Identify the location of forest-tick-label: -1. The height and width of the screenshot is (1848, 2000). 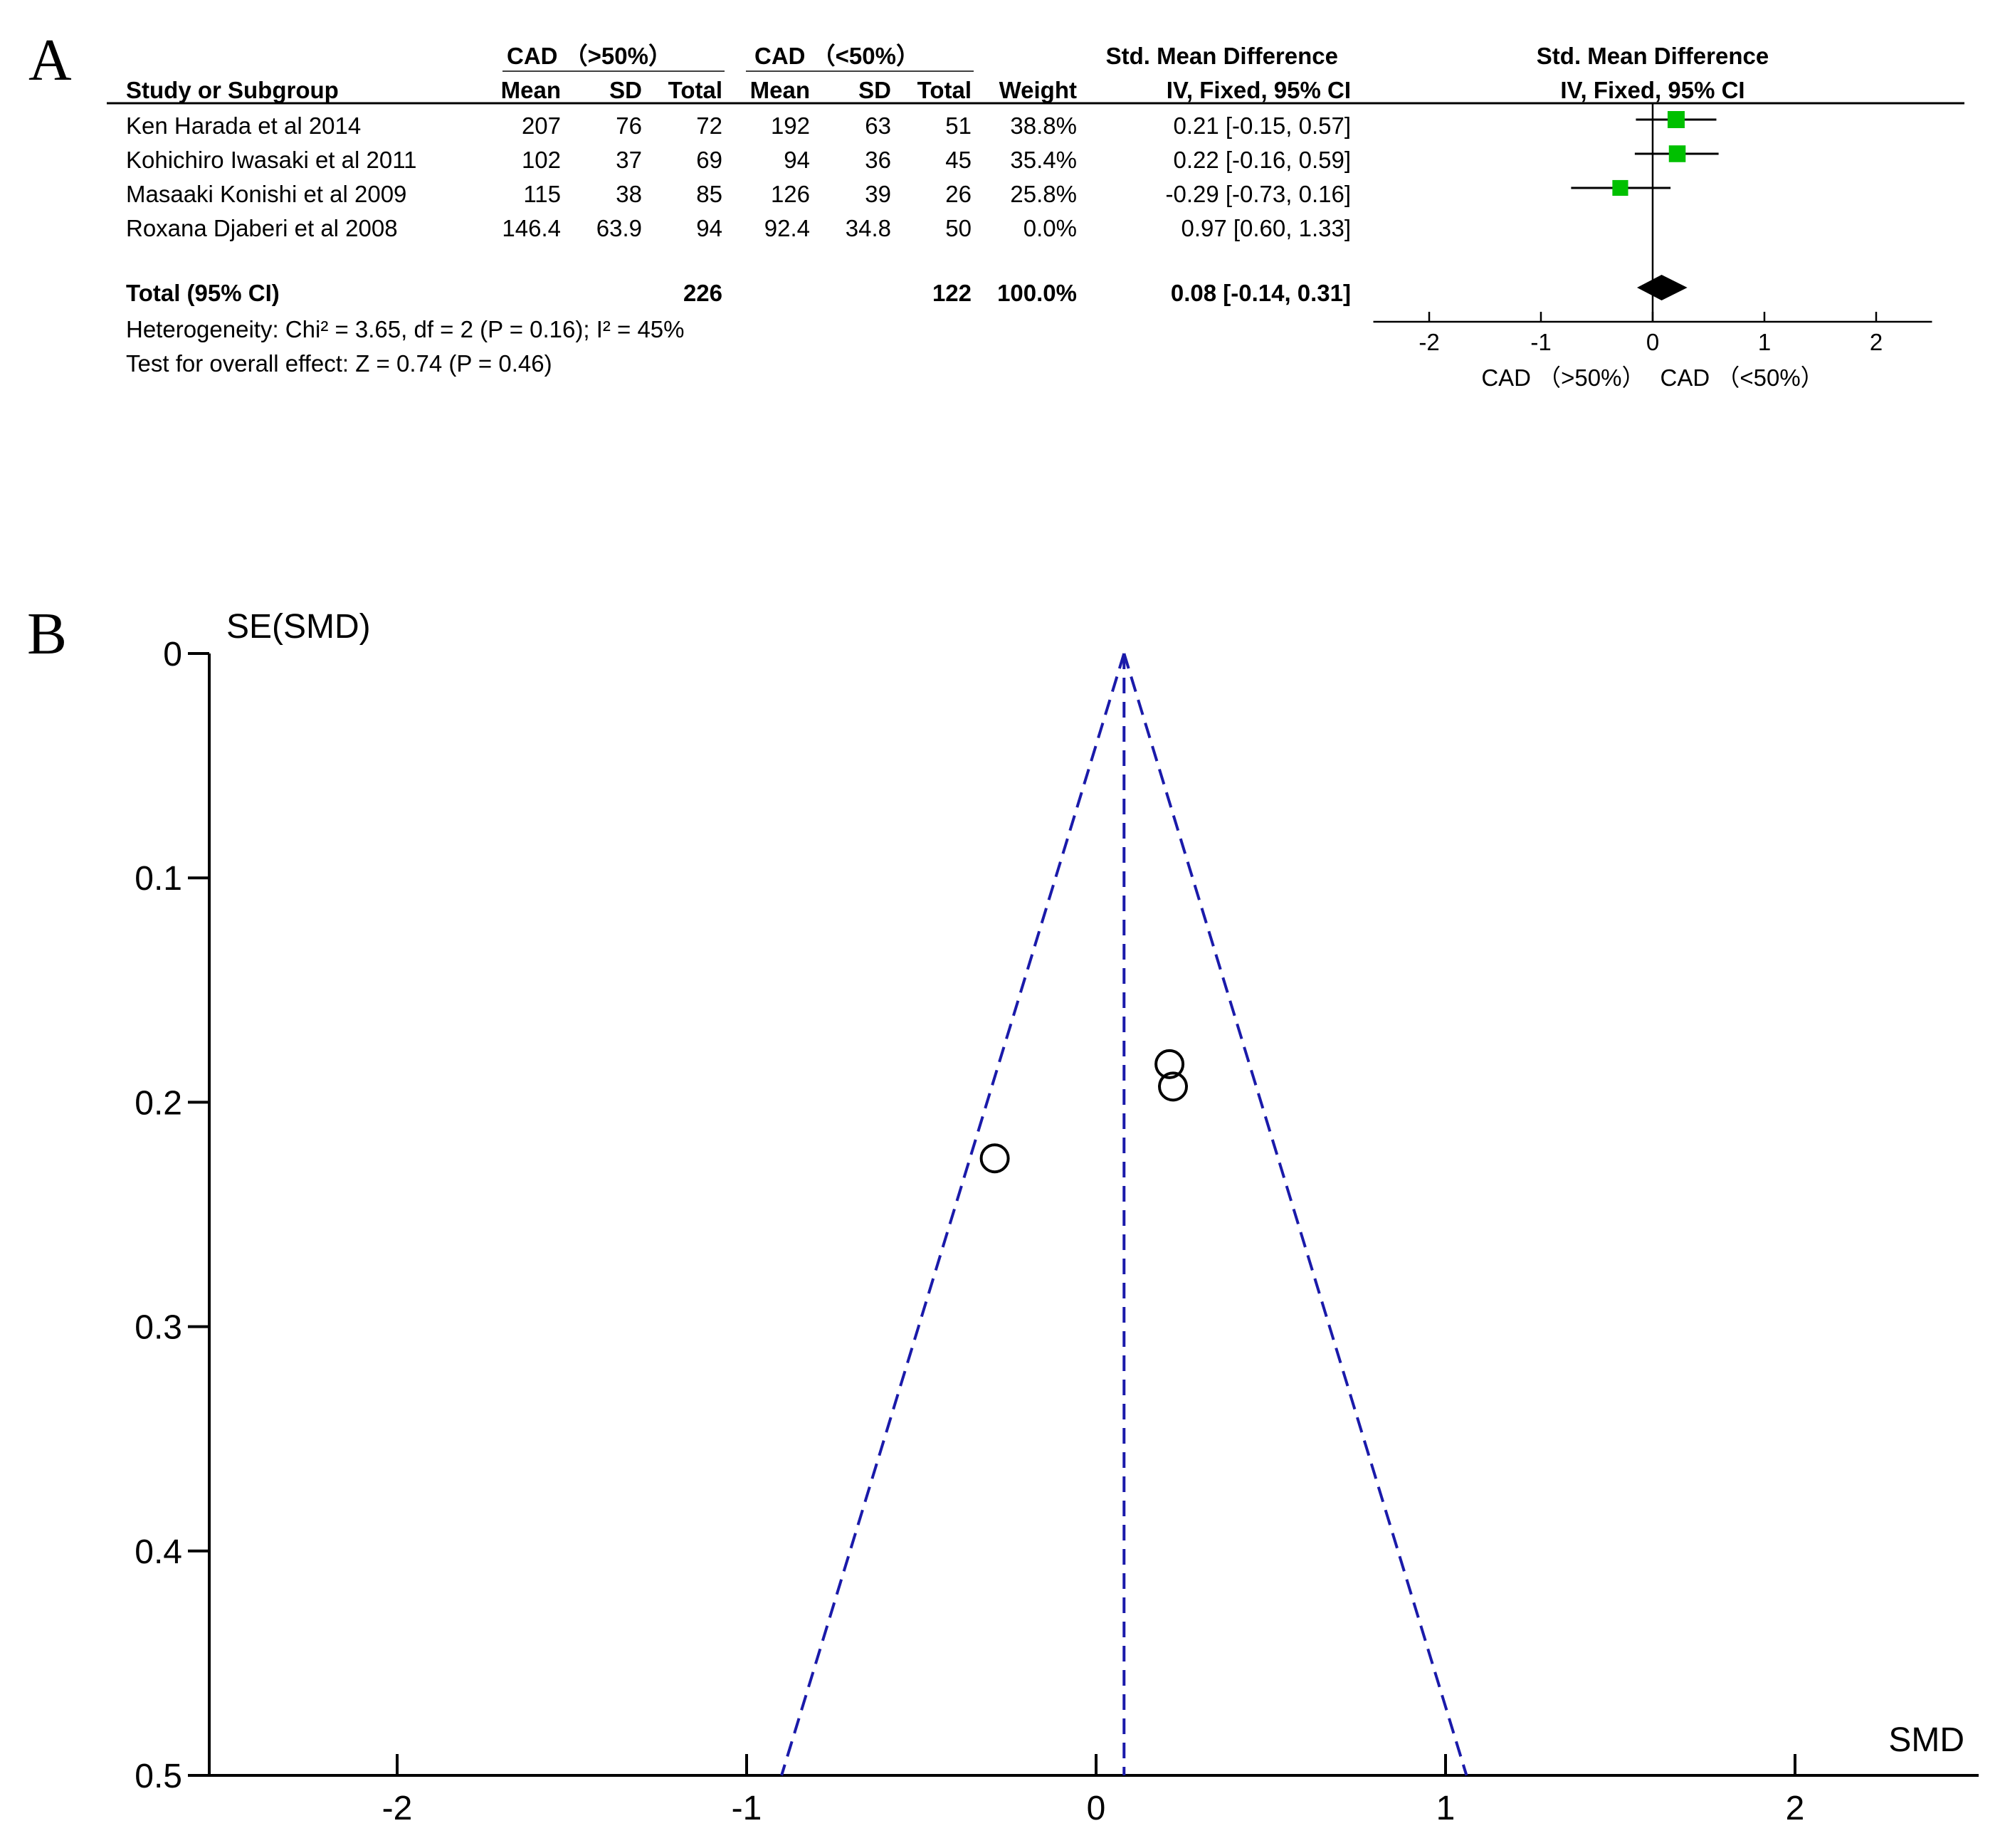
(1541, 342).